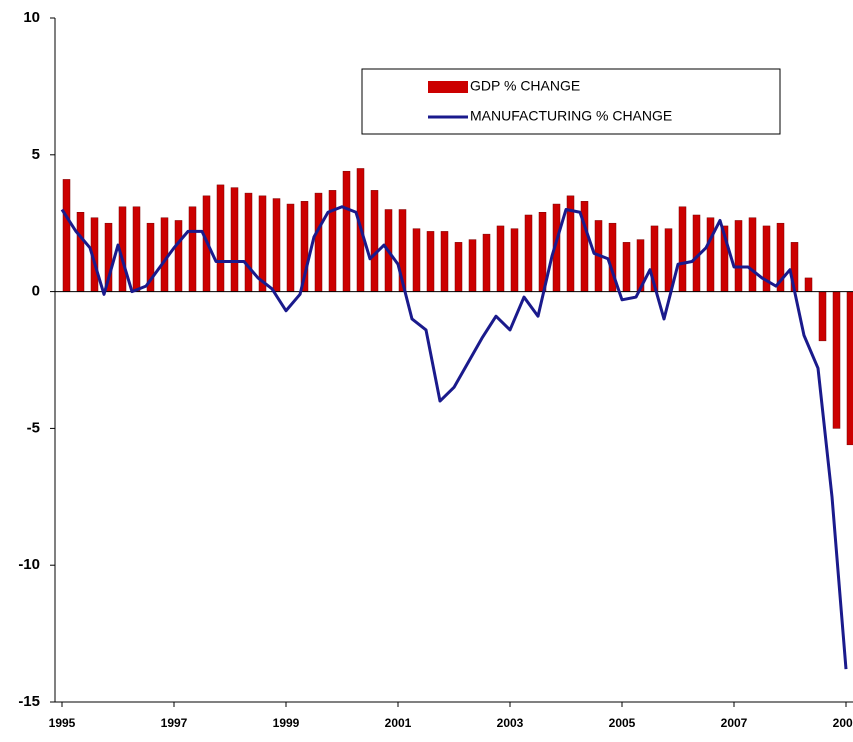 Image resolution: width=853 pixels, height=742 pixels. I want to click on y-tick-label: -10, so click(29, 564).